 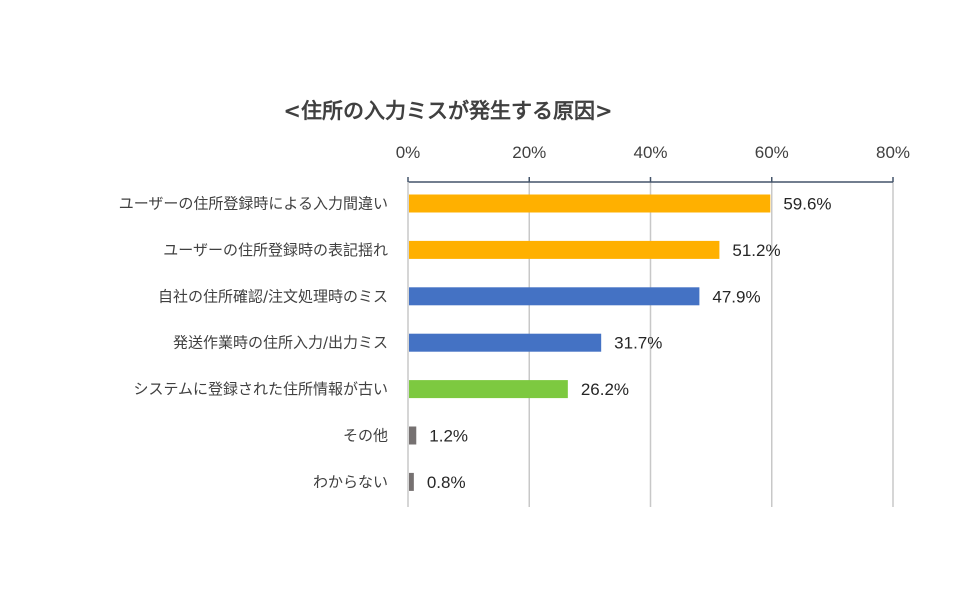 What do you see at coordinates (365, 436) in the screenshot?
I see `category-label: その他` at bounding box center [365, 436].